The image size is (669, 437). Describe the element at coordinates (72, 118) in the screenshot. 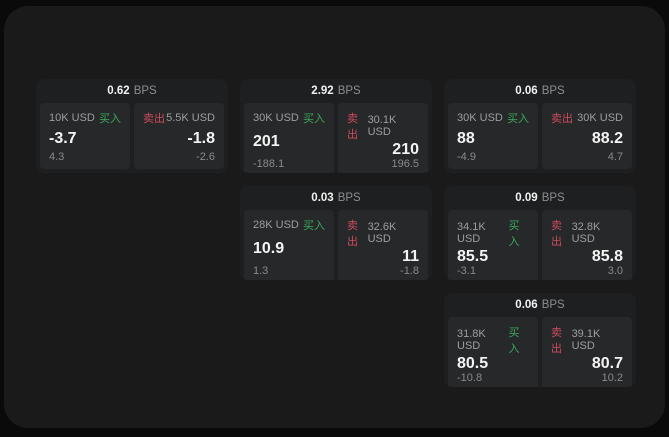

I see `buy-size: 10K USD` at that location.